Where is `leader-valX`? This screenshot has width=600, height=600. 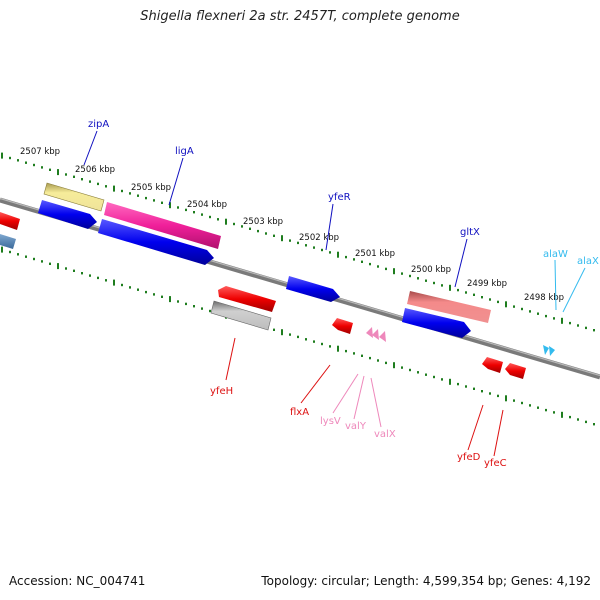
leader-valX is located at coordinates (376, 402).